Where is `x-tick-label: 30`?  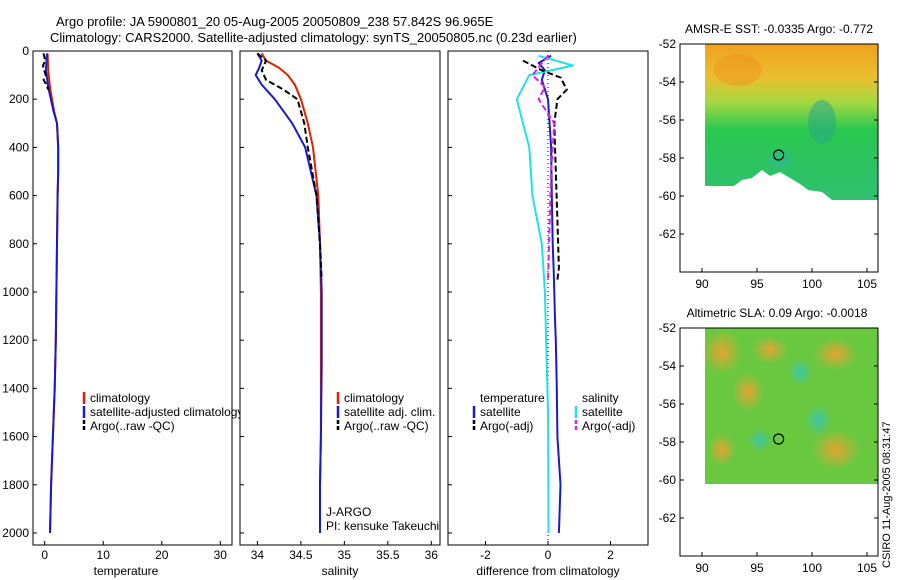
x-tick-label: 30 is located at coordinates (221, 555).